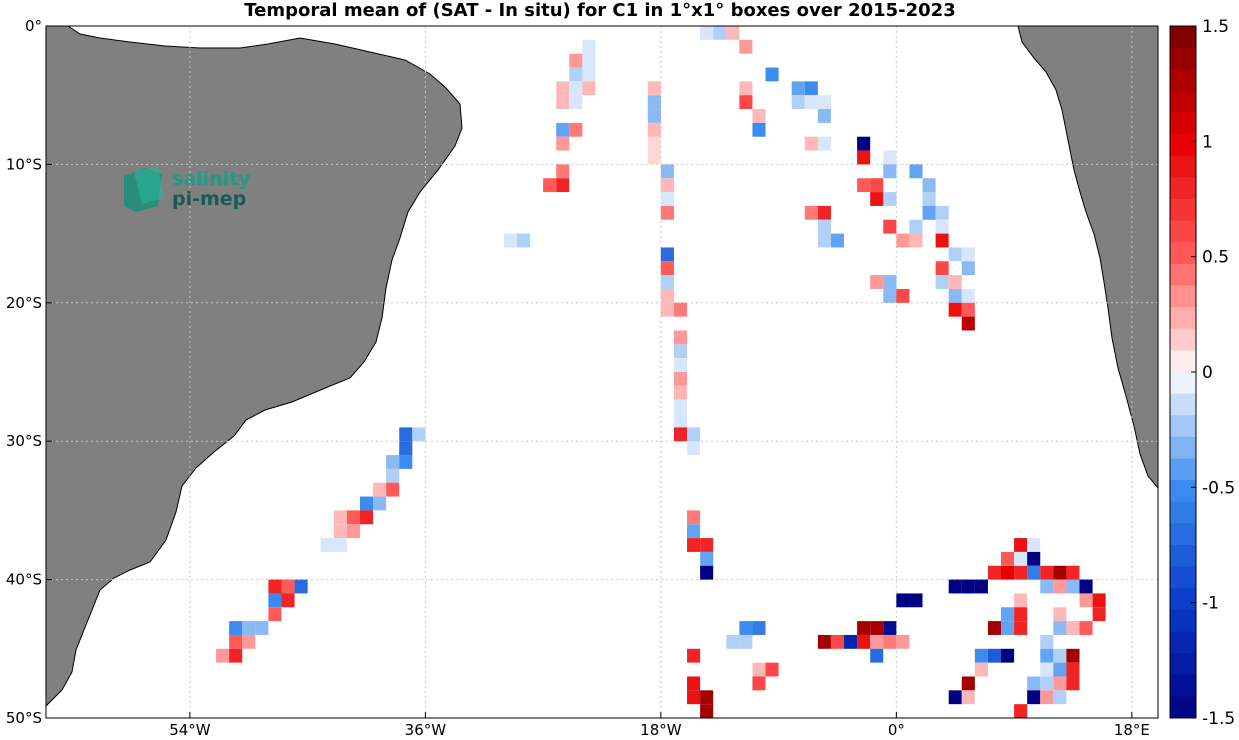 The height and width of the screenshot is (740, 1239). What do you see at coordinates (1132, 730) in the screenshot?
I see `x-tick-label: 18°E` at bounding box center [1132, 730].